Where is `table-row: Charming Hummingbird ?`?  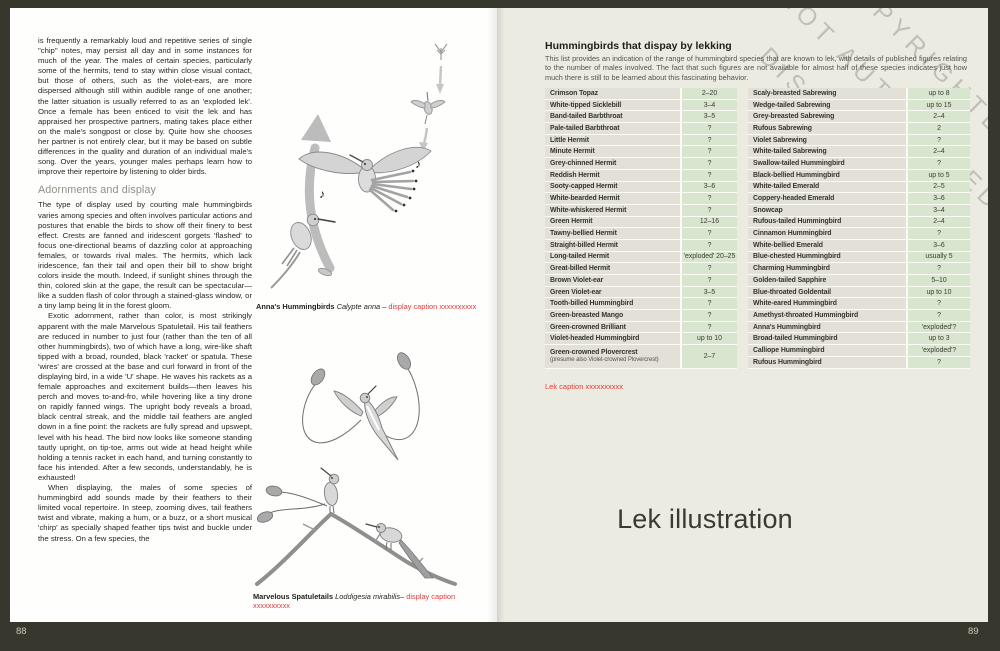
table-row: Charming Hummingbird ? is located at coordinates (859, 268).